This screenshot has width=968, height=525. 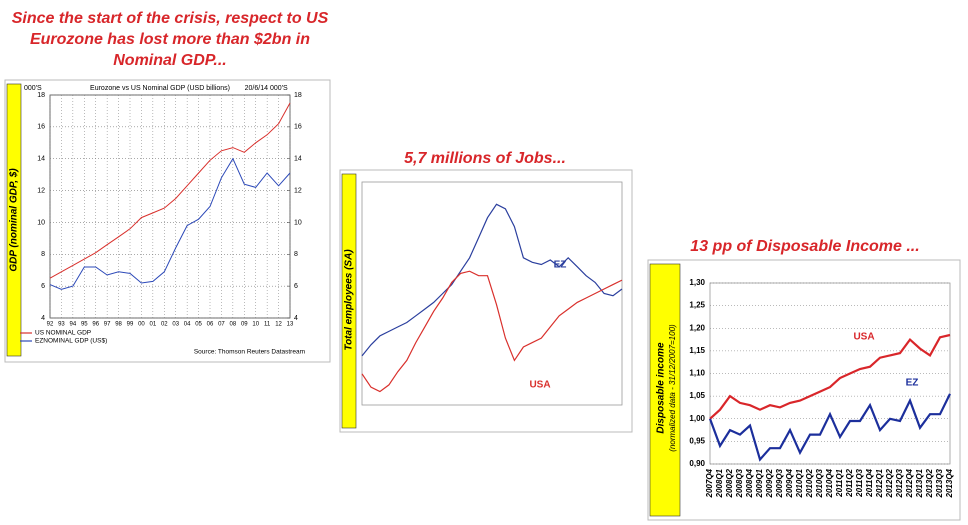 What do you see at coordinates (697, 305) in the screenshot?
I see `y-tick-label: 1,25` at bounding box center [697, 305].